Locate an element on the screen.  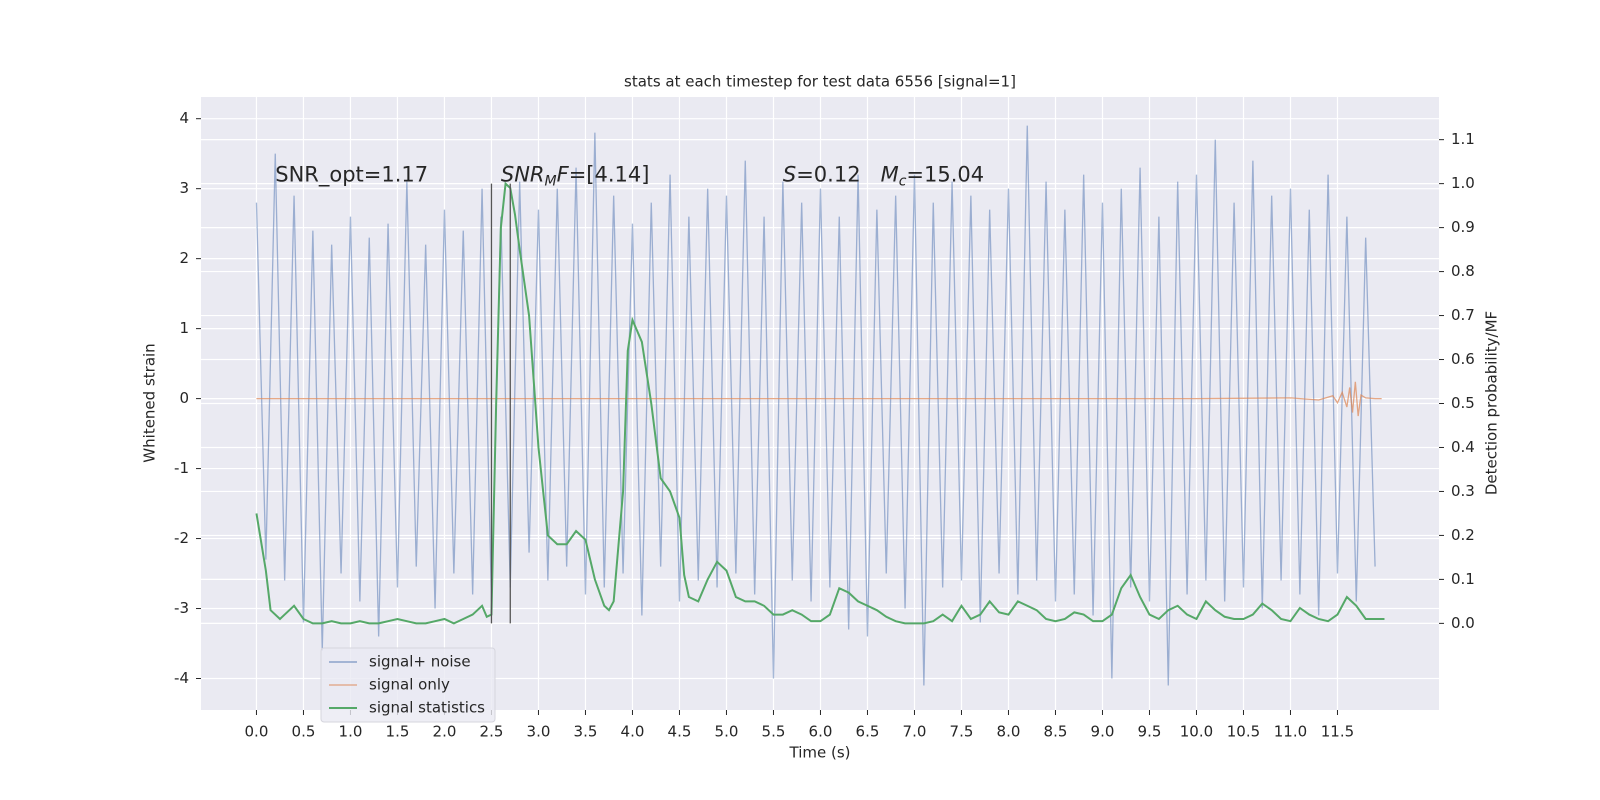
x-tick-label: 7.5 is located at coordinates (962, 732).